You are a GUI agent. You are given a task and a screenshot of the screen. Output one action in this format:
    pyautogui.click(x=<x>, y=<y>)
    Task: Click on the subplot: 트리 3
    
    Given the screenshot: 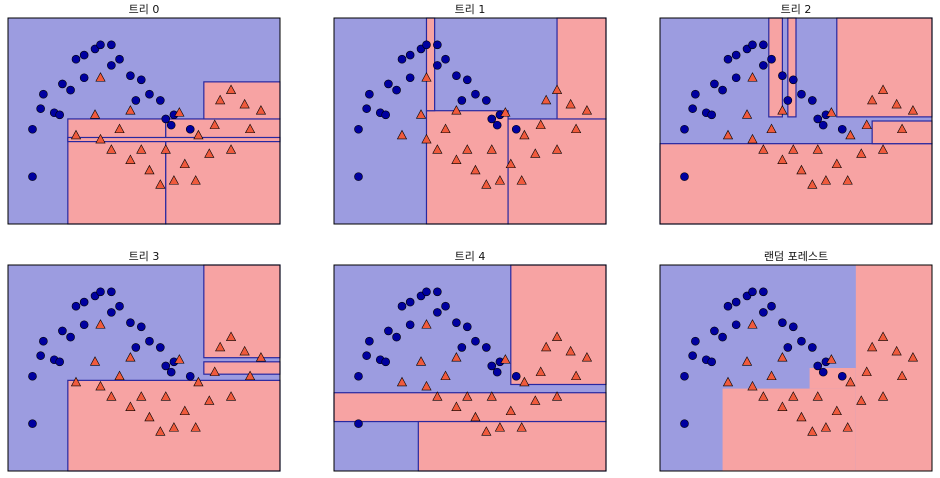 What is the action you would take?
    pyautogui.click(x=144, y=361)
    